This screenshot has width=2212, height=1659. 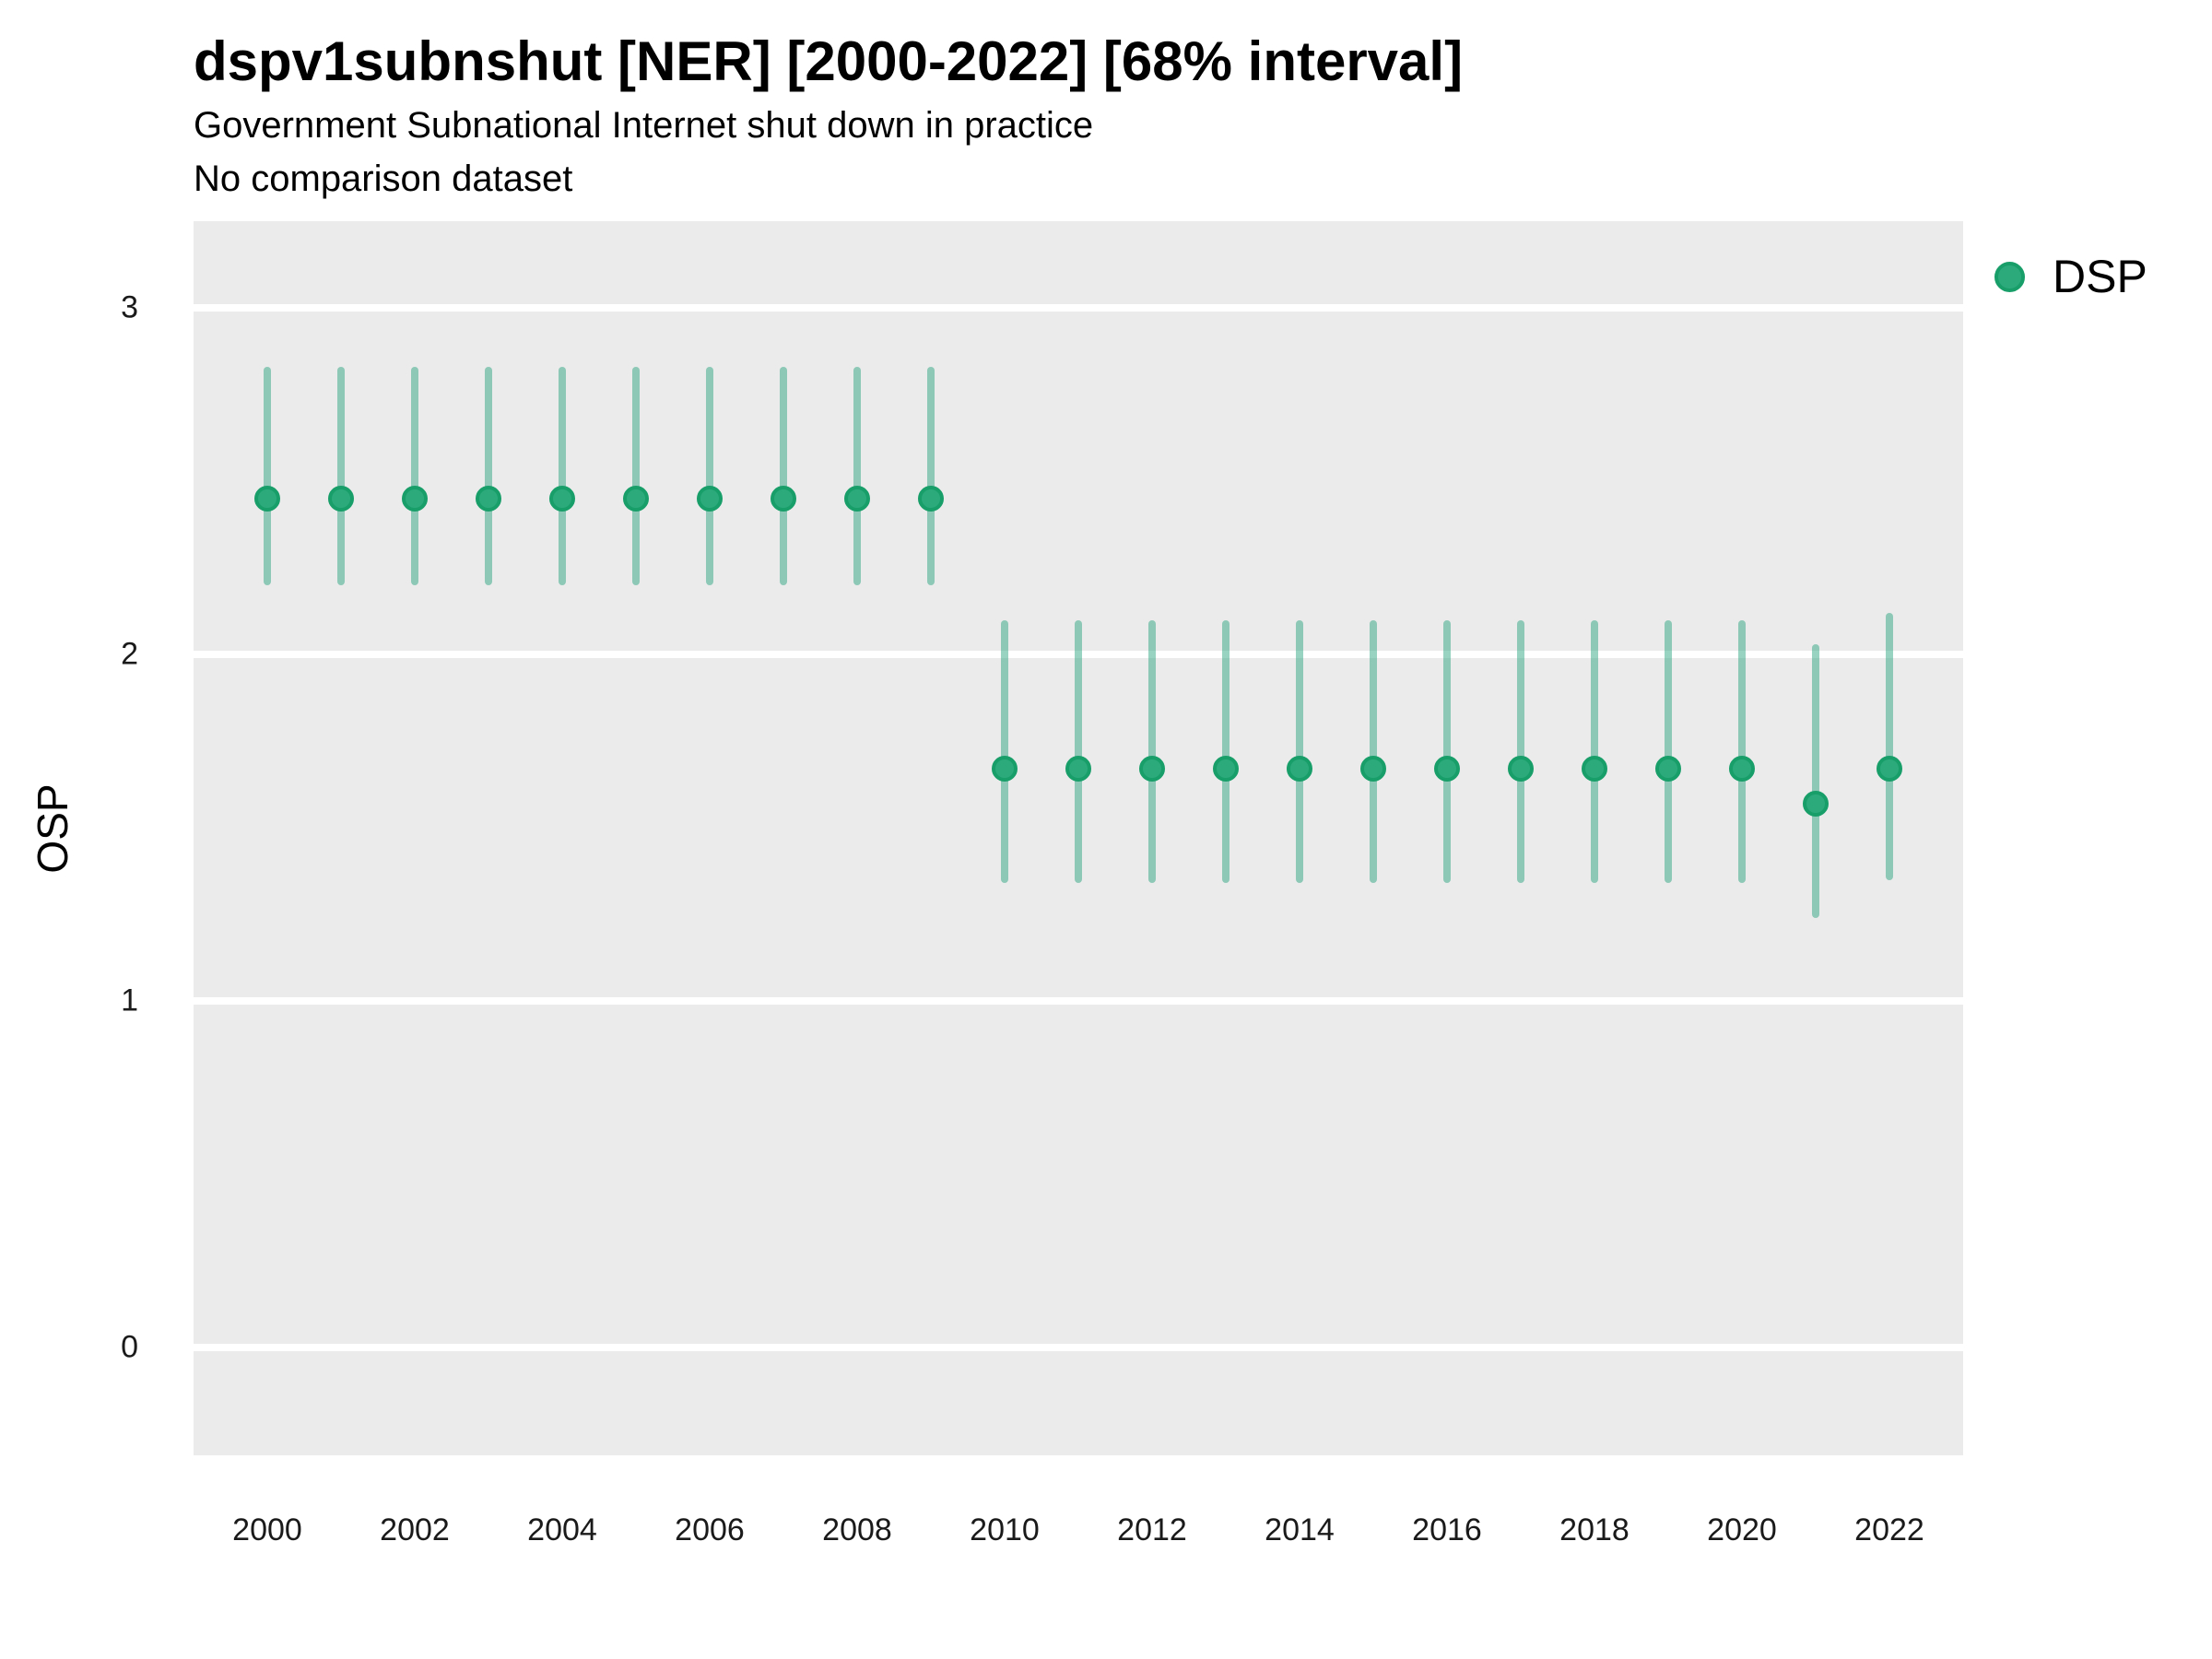 What do you see at coordinates (857, 1529) in the screenshot?
I see `x-tick-label: 2008` at bounding box center [857, 1529].